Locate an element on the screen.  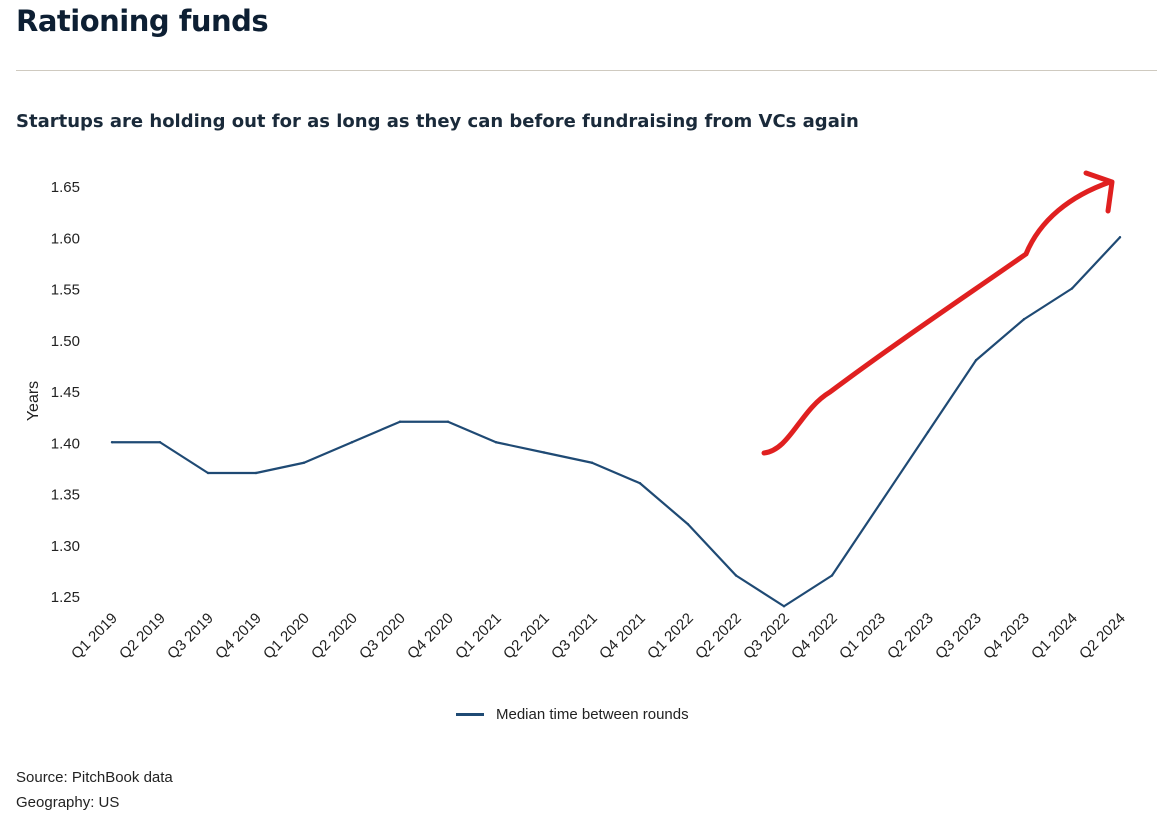
annotation-group is located at coordinates (938, 313).